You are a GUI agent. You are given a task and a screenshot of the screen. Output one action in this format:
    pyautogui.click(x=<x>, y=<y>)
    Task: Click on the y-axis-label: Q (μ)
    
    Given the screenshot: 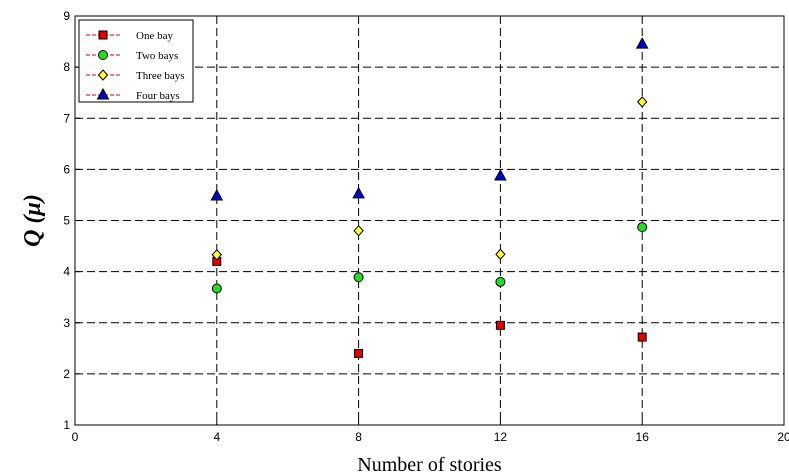 What is the action you would take?
    pyautogui.click(x=33, y=220)
    